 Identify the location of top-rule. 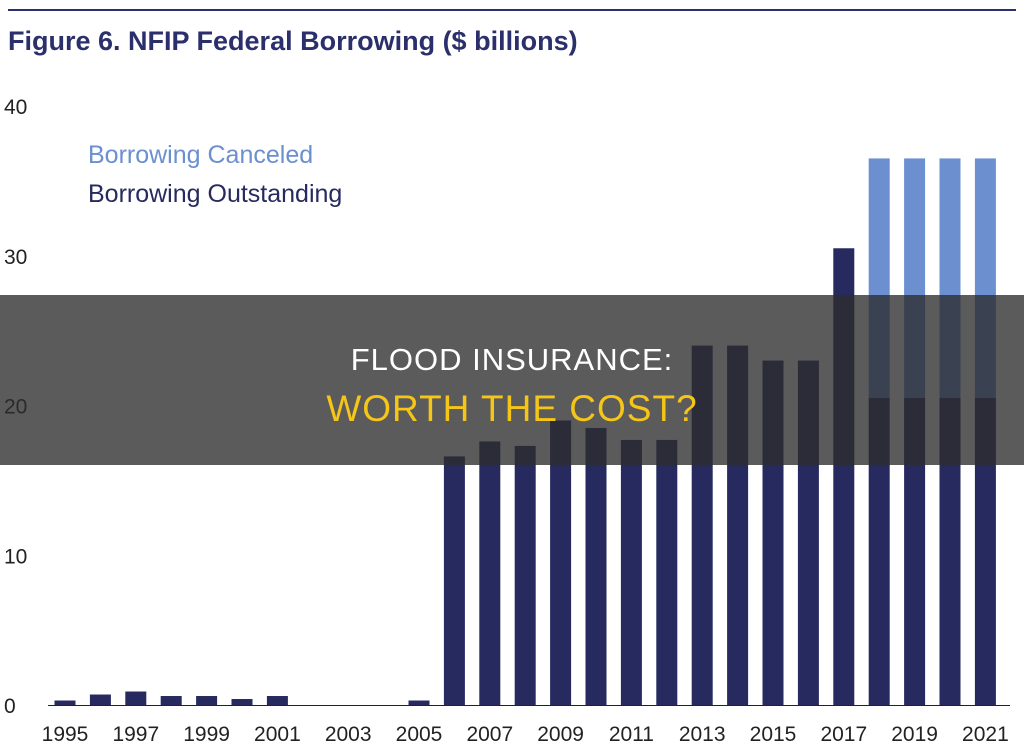
(512, 10).